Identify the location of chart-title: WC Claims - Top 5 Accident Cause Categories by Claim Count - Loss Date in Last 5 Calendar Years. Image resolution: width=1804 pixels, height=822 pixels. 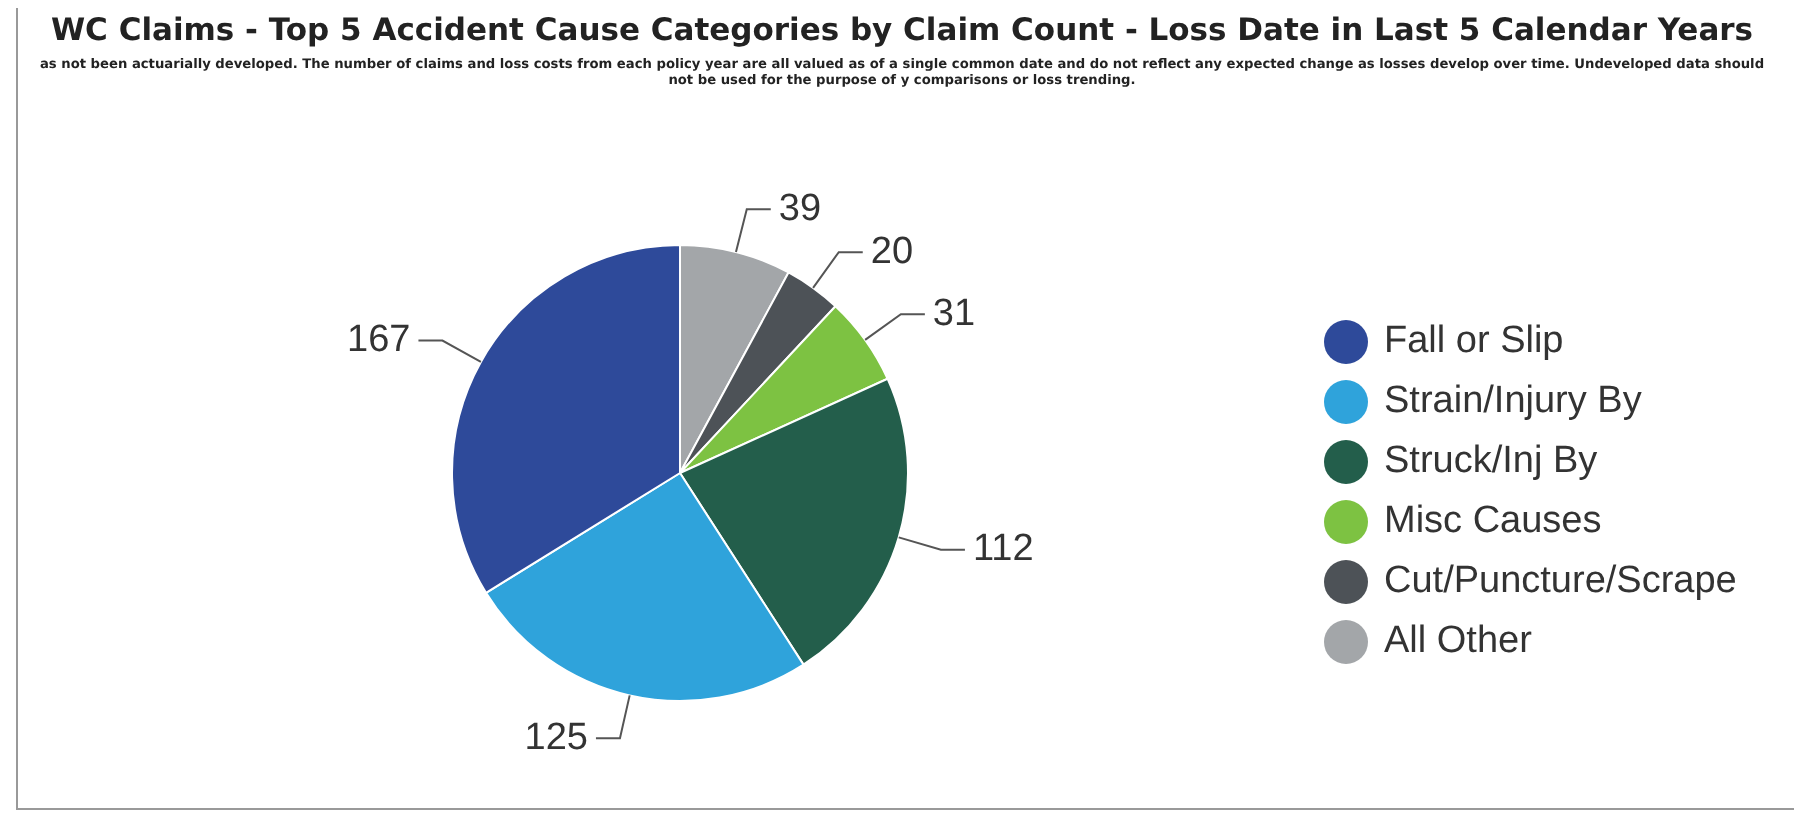
(902, 30).